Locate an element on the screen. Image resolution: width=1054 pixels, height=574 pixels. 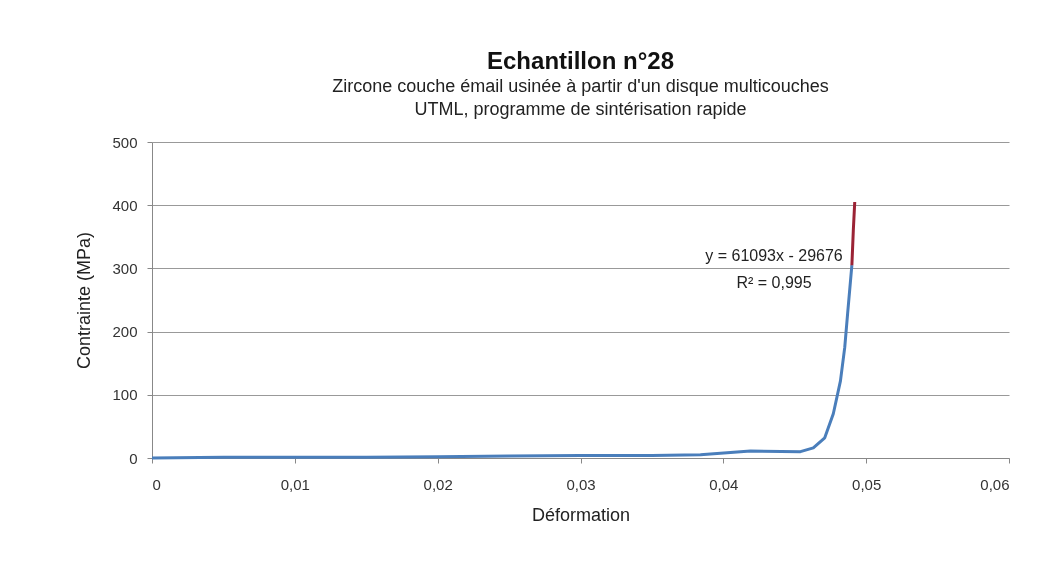
x-tick-label: 0 is located at coordinates (156, 484).